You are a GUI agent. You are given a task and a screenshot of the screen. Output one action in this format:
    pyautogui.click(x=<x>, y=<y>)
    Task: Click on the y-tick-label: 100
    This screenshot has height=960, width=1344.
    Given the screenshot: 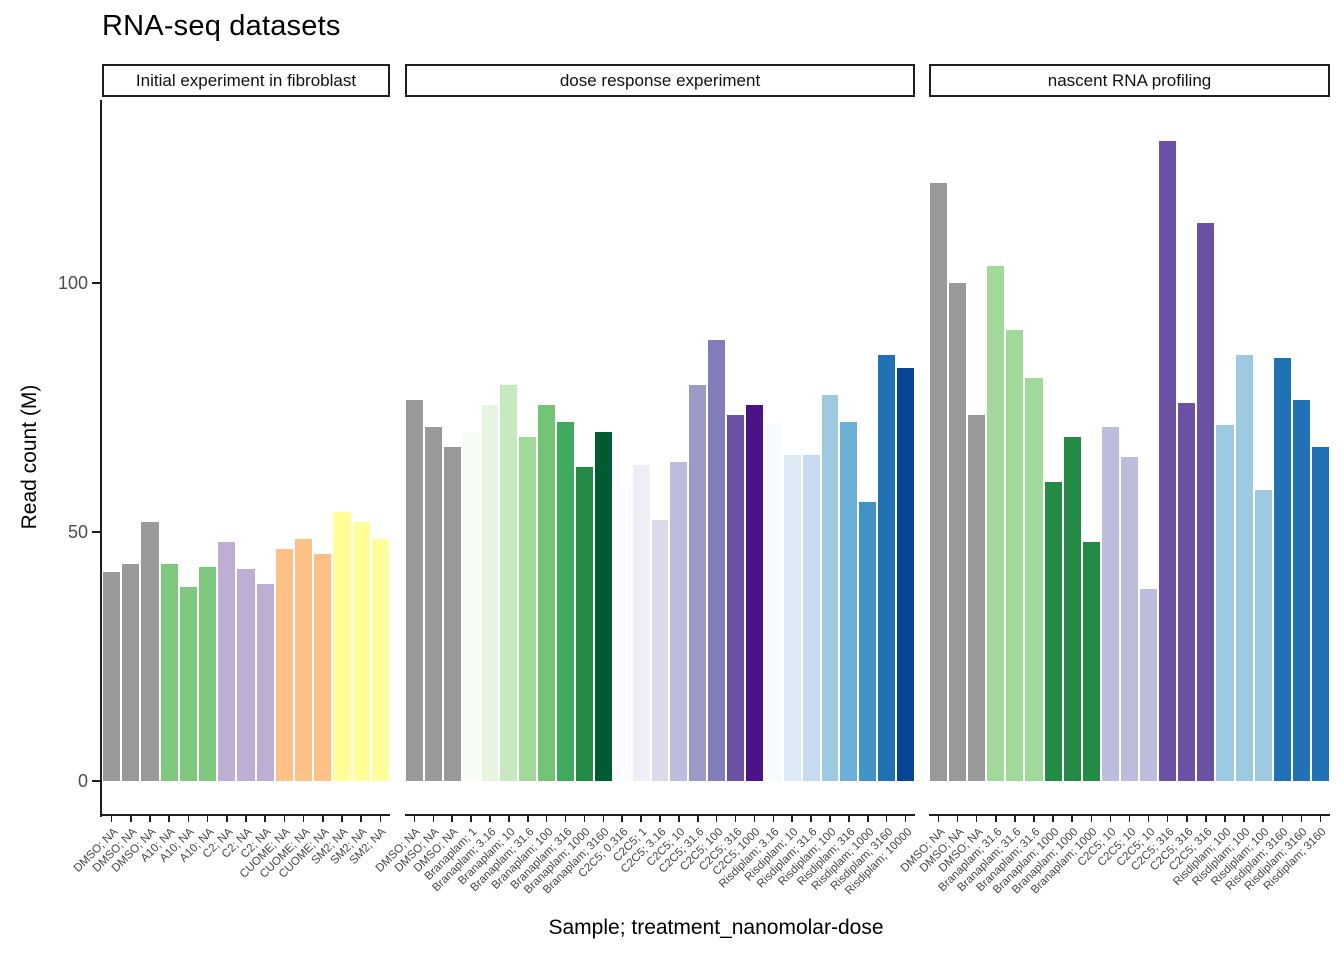 What is the action you would take?
    pyautogui.click(x=72, y=283)
    